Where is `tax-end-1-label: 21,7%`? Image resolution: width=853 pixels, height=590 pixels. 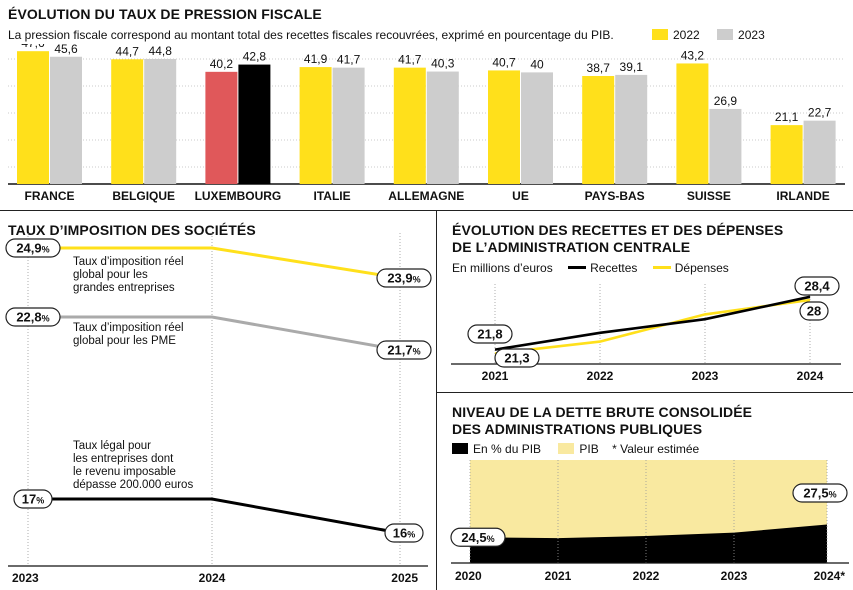
tax-end-1-label: 21,7% is located at coordinates (403, 350).